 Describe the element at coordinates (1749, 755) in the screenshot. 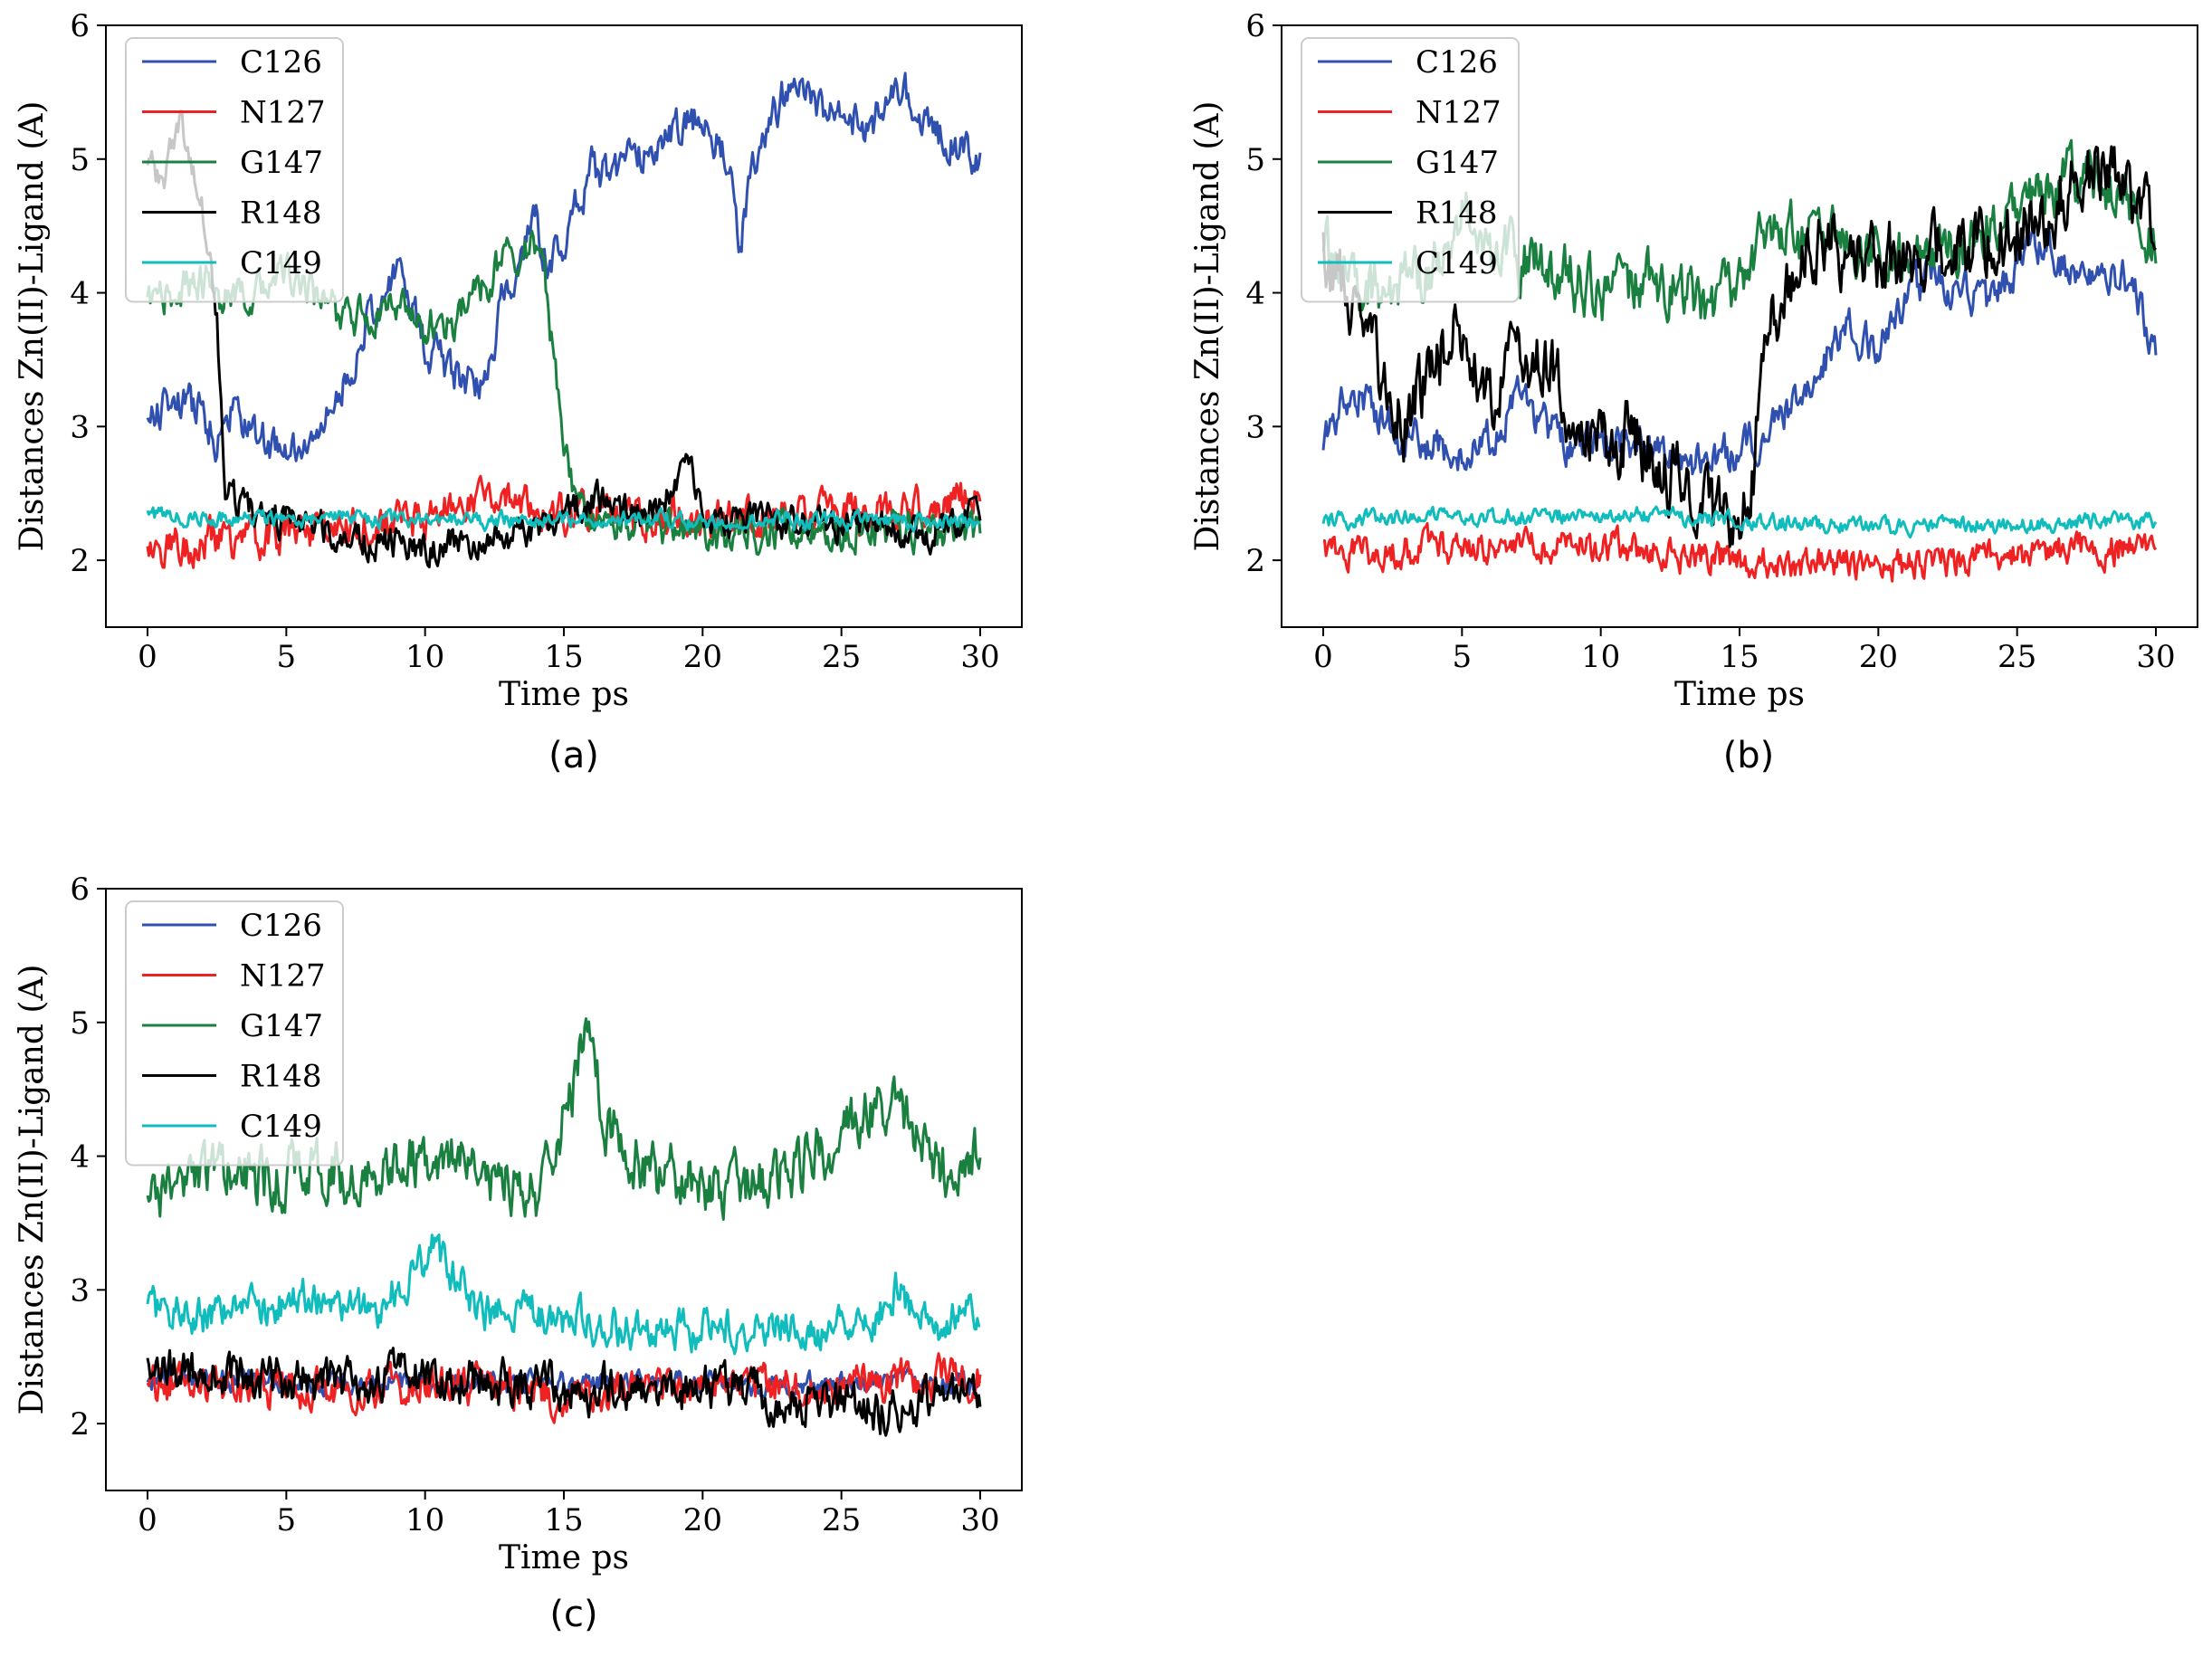

I see `caption-b: (b)` at that location.